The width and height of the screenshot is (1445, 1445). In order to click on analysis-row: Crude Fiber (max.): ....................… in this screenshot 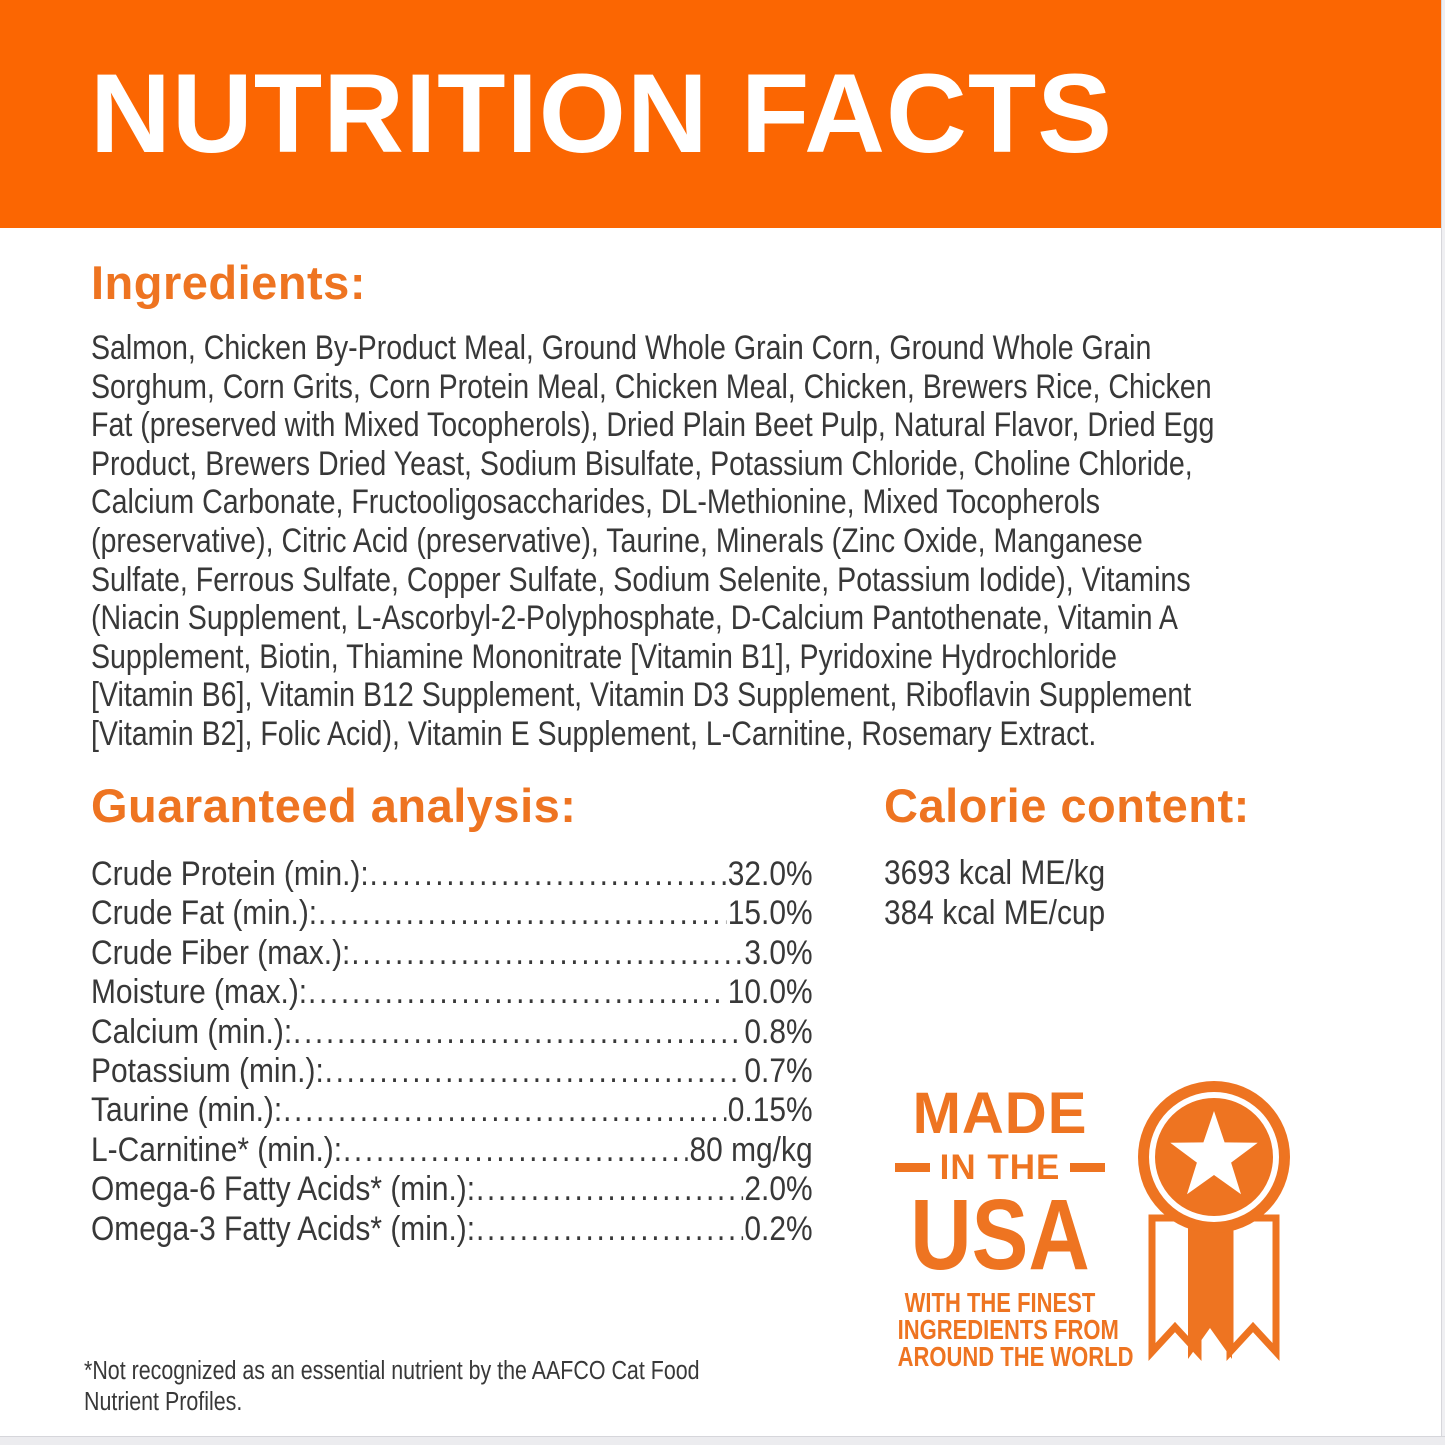, I will do `click(452, 953)`.